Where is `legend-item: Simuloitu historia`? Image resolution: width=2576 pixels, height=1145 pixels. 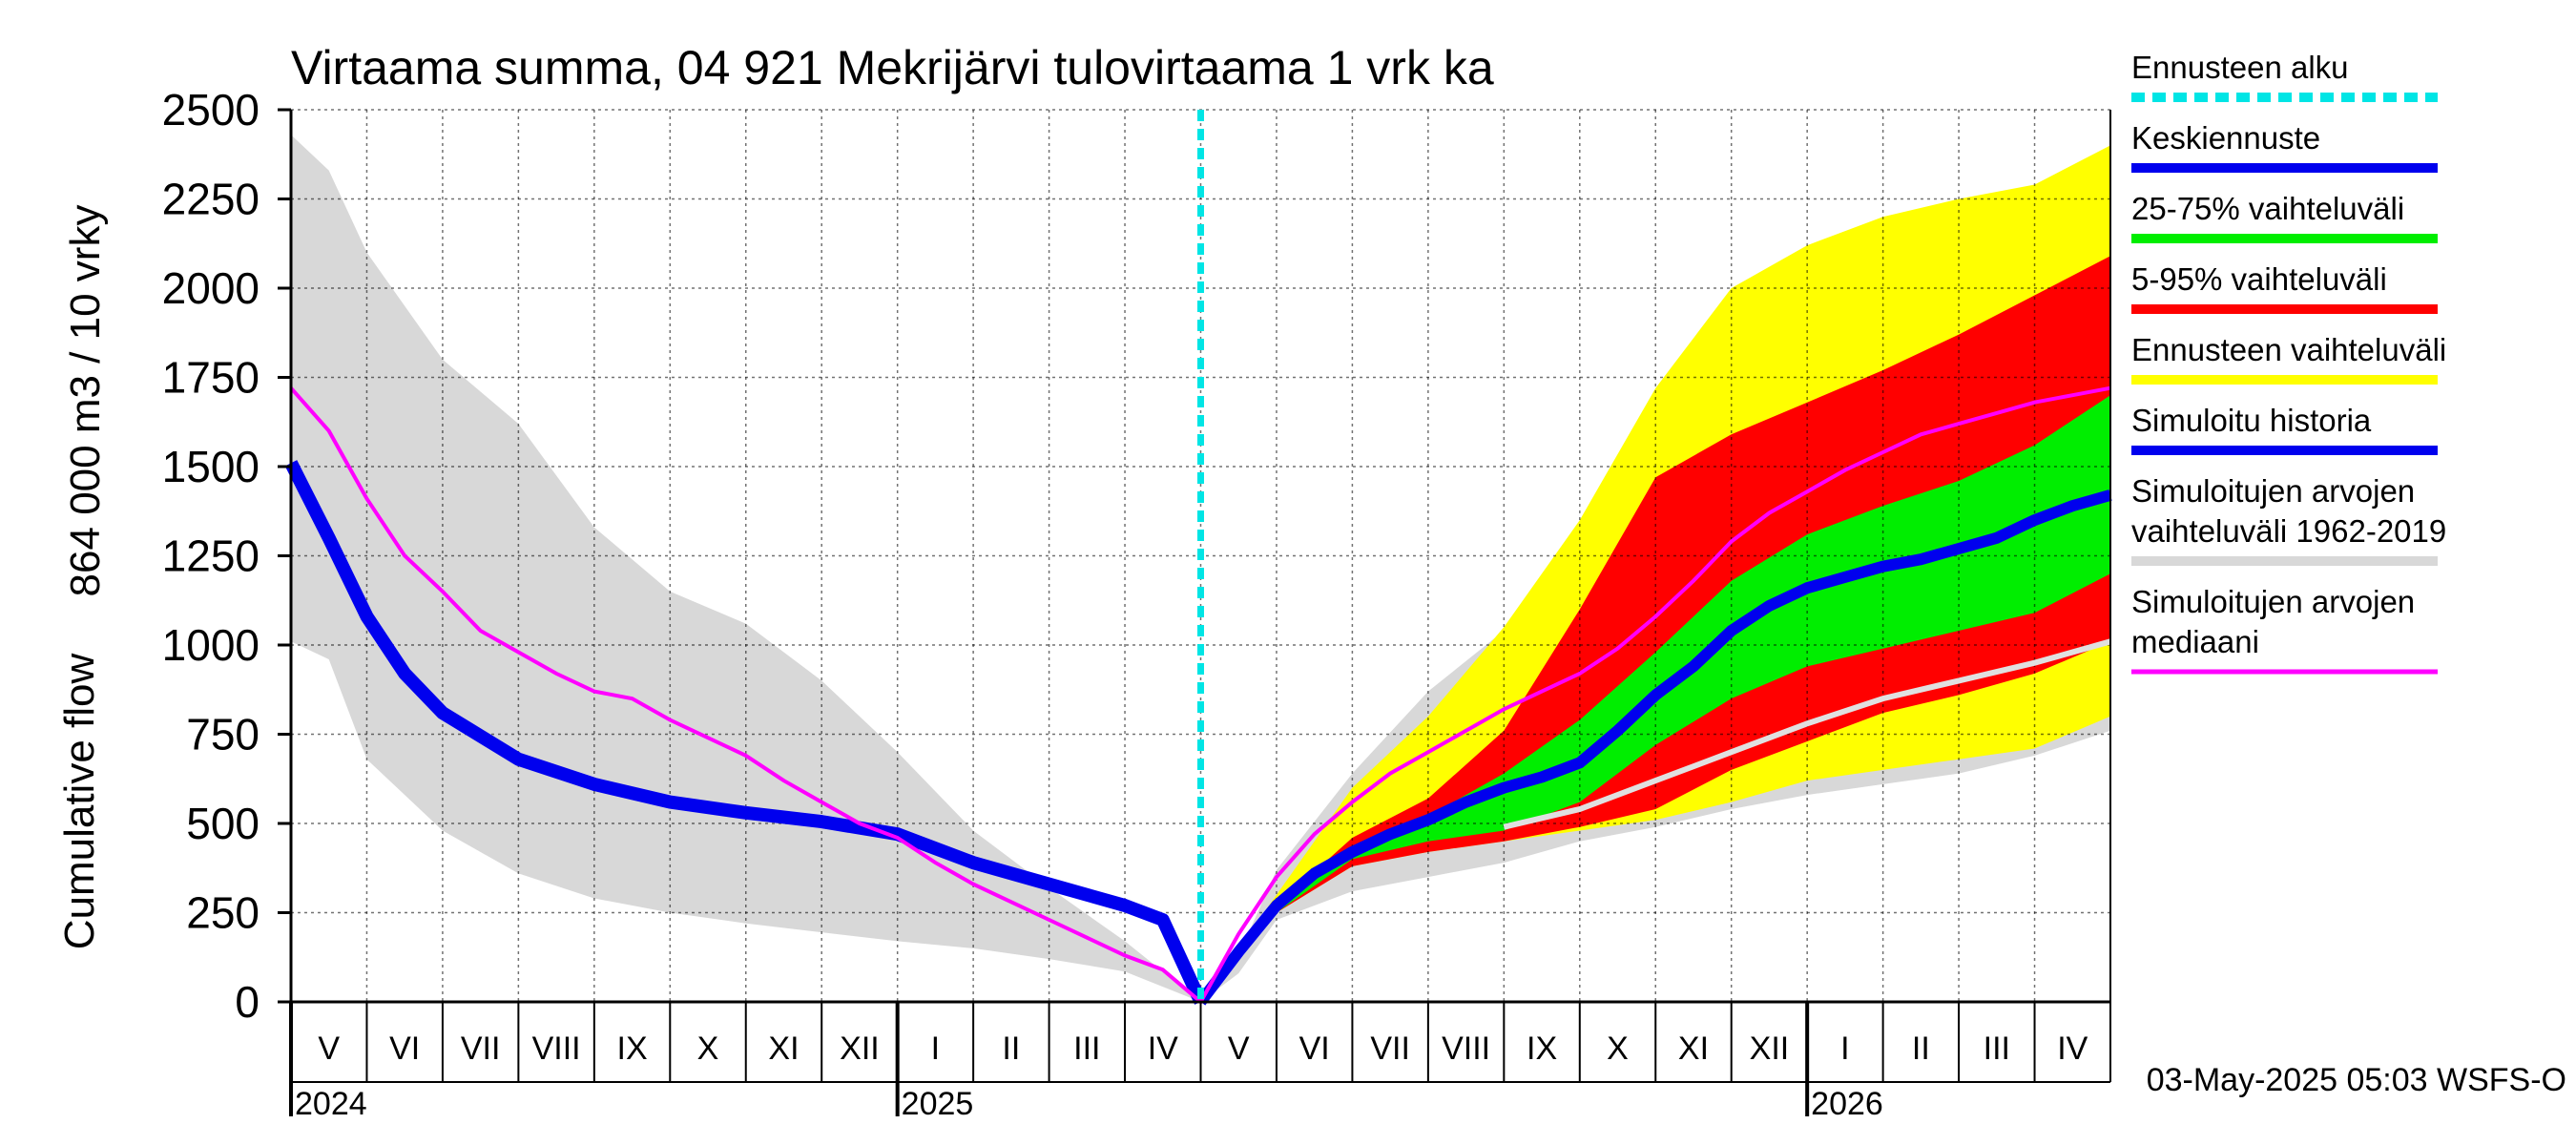
legend-item: Simuloitu historia is located at coordinates (2284, 429).